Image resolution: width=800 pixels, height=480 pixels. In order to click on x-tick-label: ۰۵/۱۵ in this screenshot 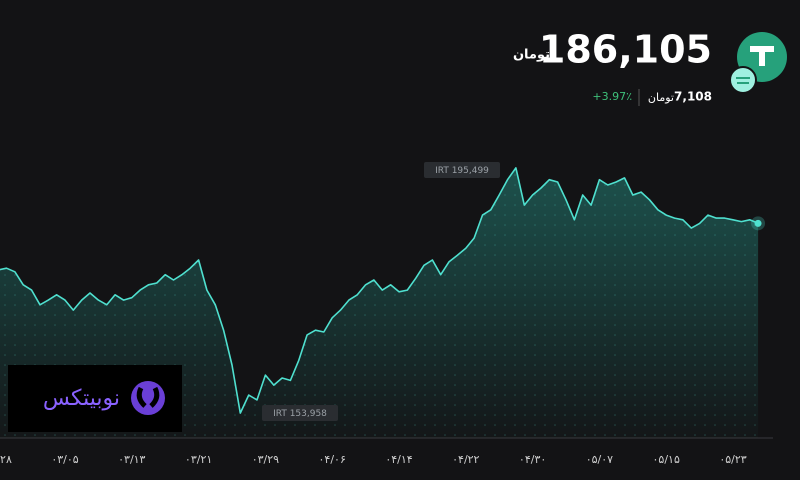, I will do `click(666, 459)`.